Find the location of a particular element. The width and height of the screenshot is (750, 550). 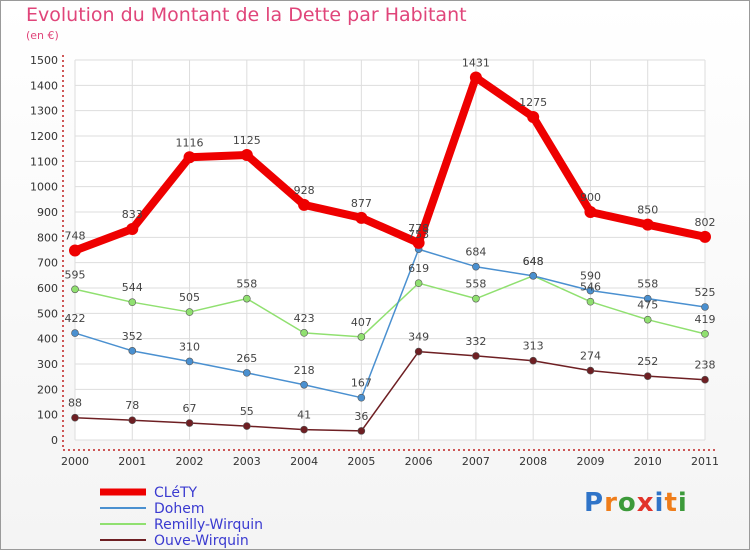

logo-letter: r is located at coordinates (611, 503).